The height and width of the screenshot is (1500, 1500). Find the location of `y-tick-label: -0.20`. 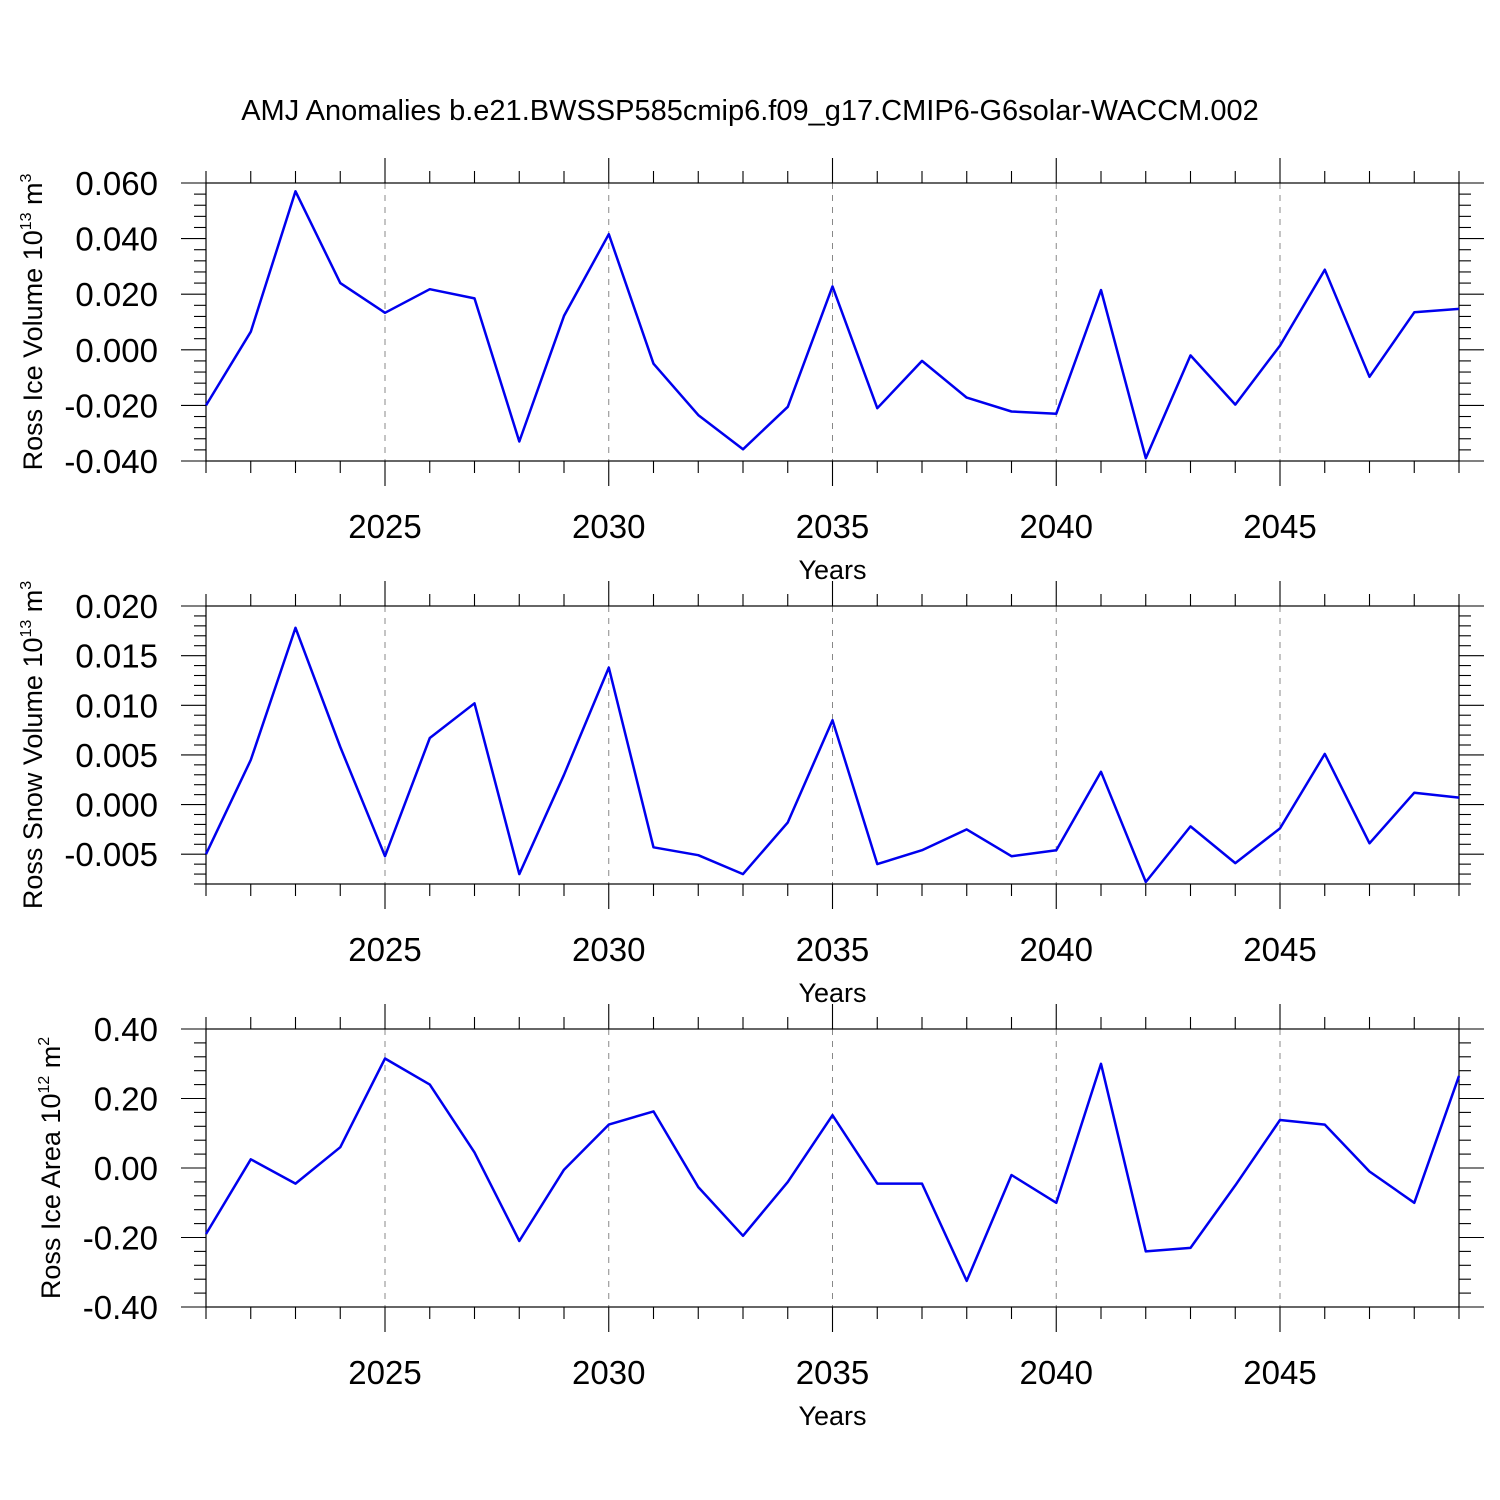

y-tick-label: -0.20 is located at coordinates (120, 1238).